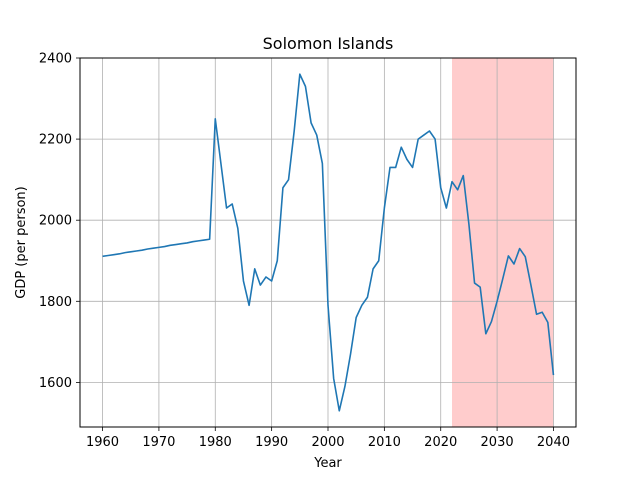 This screenshot has width=640, height=480. Describe the element at coordinates (55, 59) in the screenshot. I see `y-tick-label: 2400` at that location.